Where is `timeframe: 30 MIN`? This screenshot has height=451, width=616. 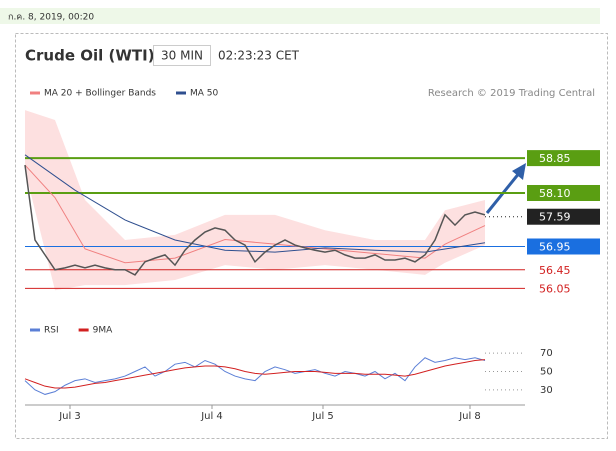 timeframe: 30 MIN is located at coordinates (182, 56).